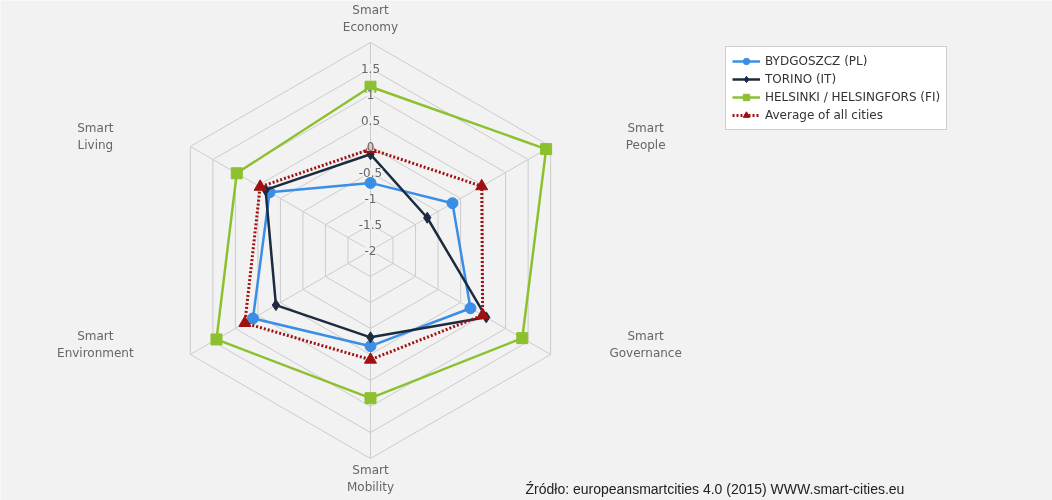  I want to click on spoke-label: Smart Governance, so click(645, 344).